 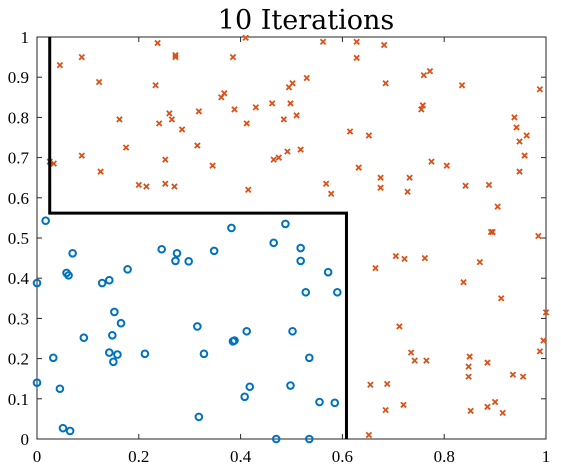 I want to click on x-tick-label: 0.4, so click(x=241, y=456).